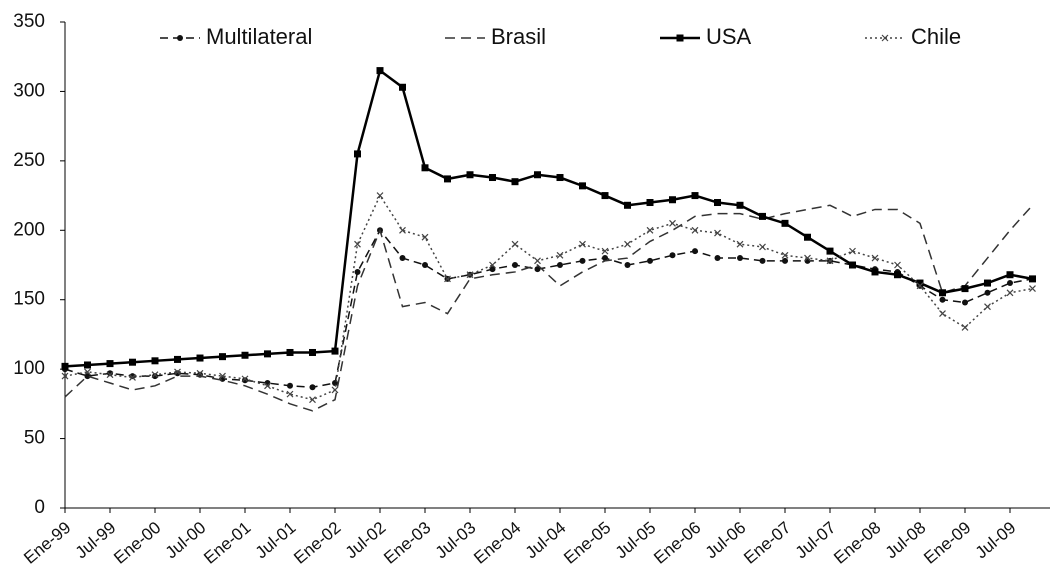 The height and width of the screenshot is (585, 1052). I want to click on x-tick-label: Ene-03, so click(407, 543).